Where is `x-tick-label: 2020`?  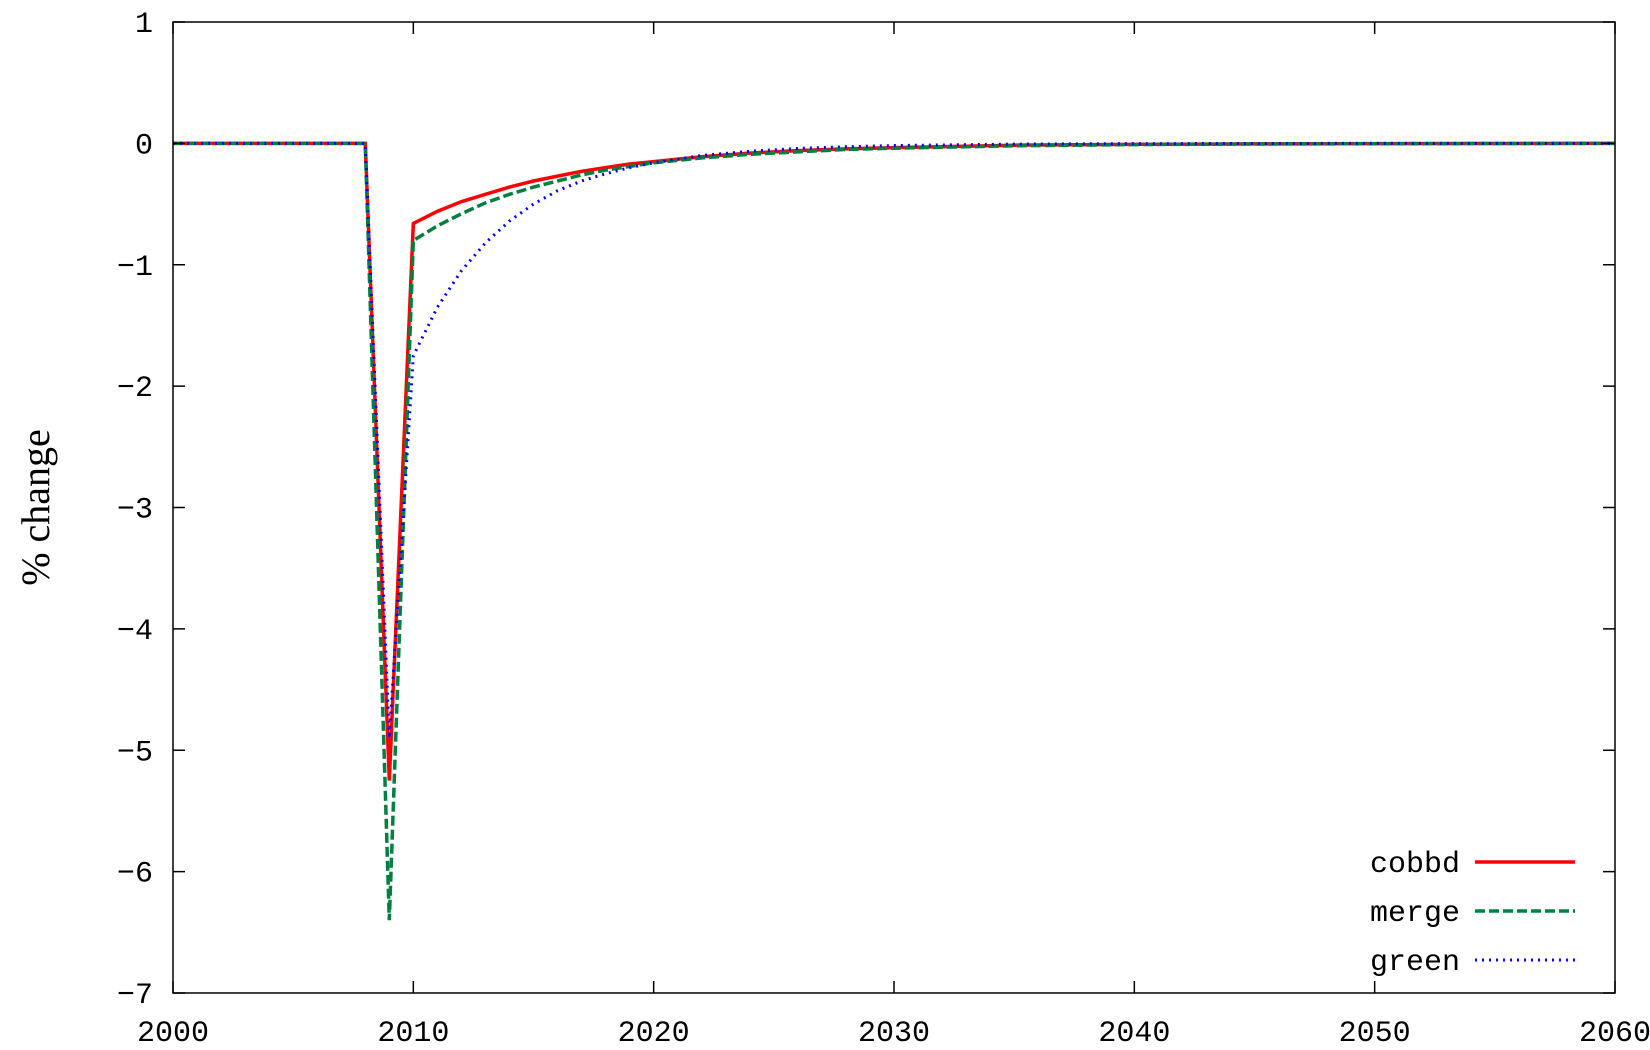 x-tick-label: 2020 is located at coordinates (654, 1033).